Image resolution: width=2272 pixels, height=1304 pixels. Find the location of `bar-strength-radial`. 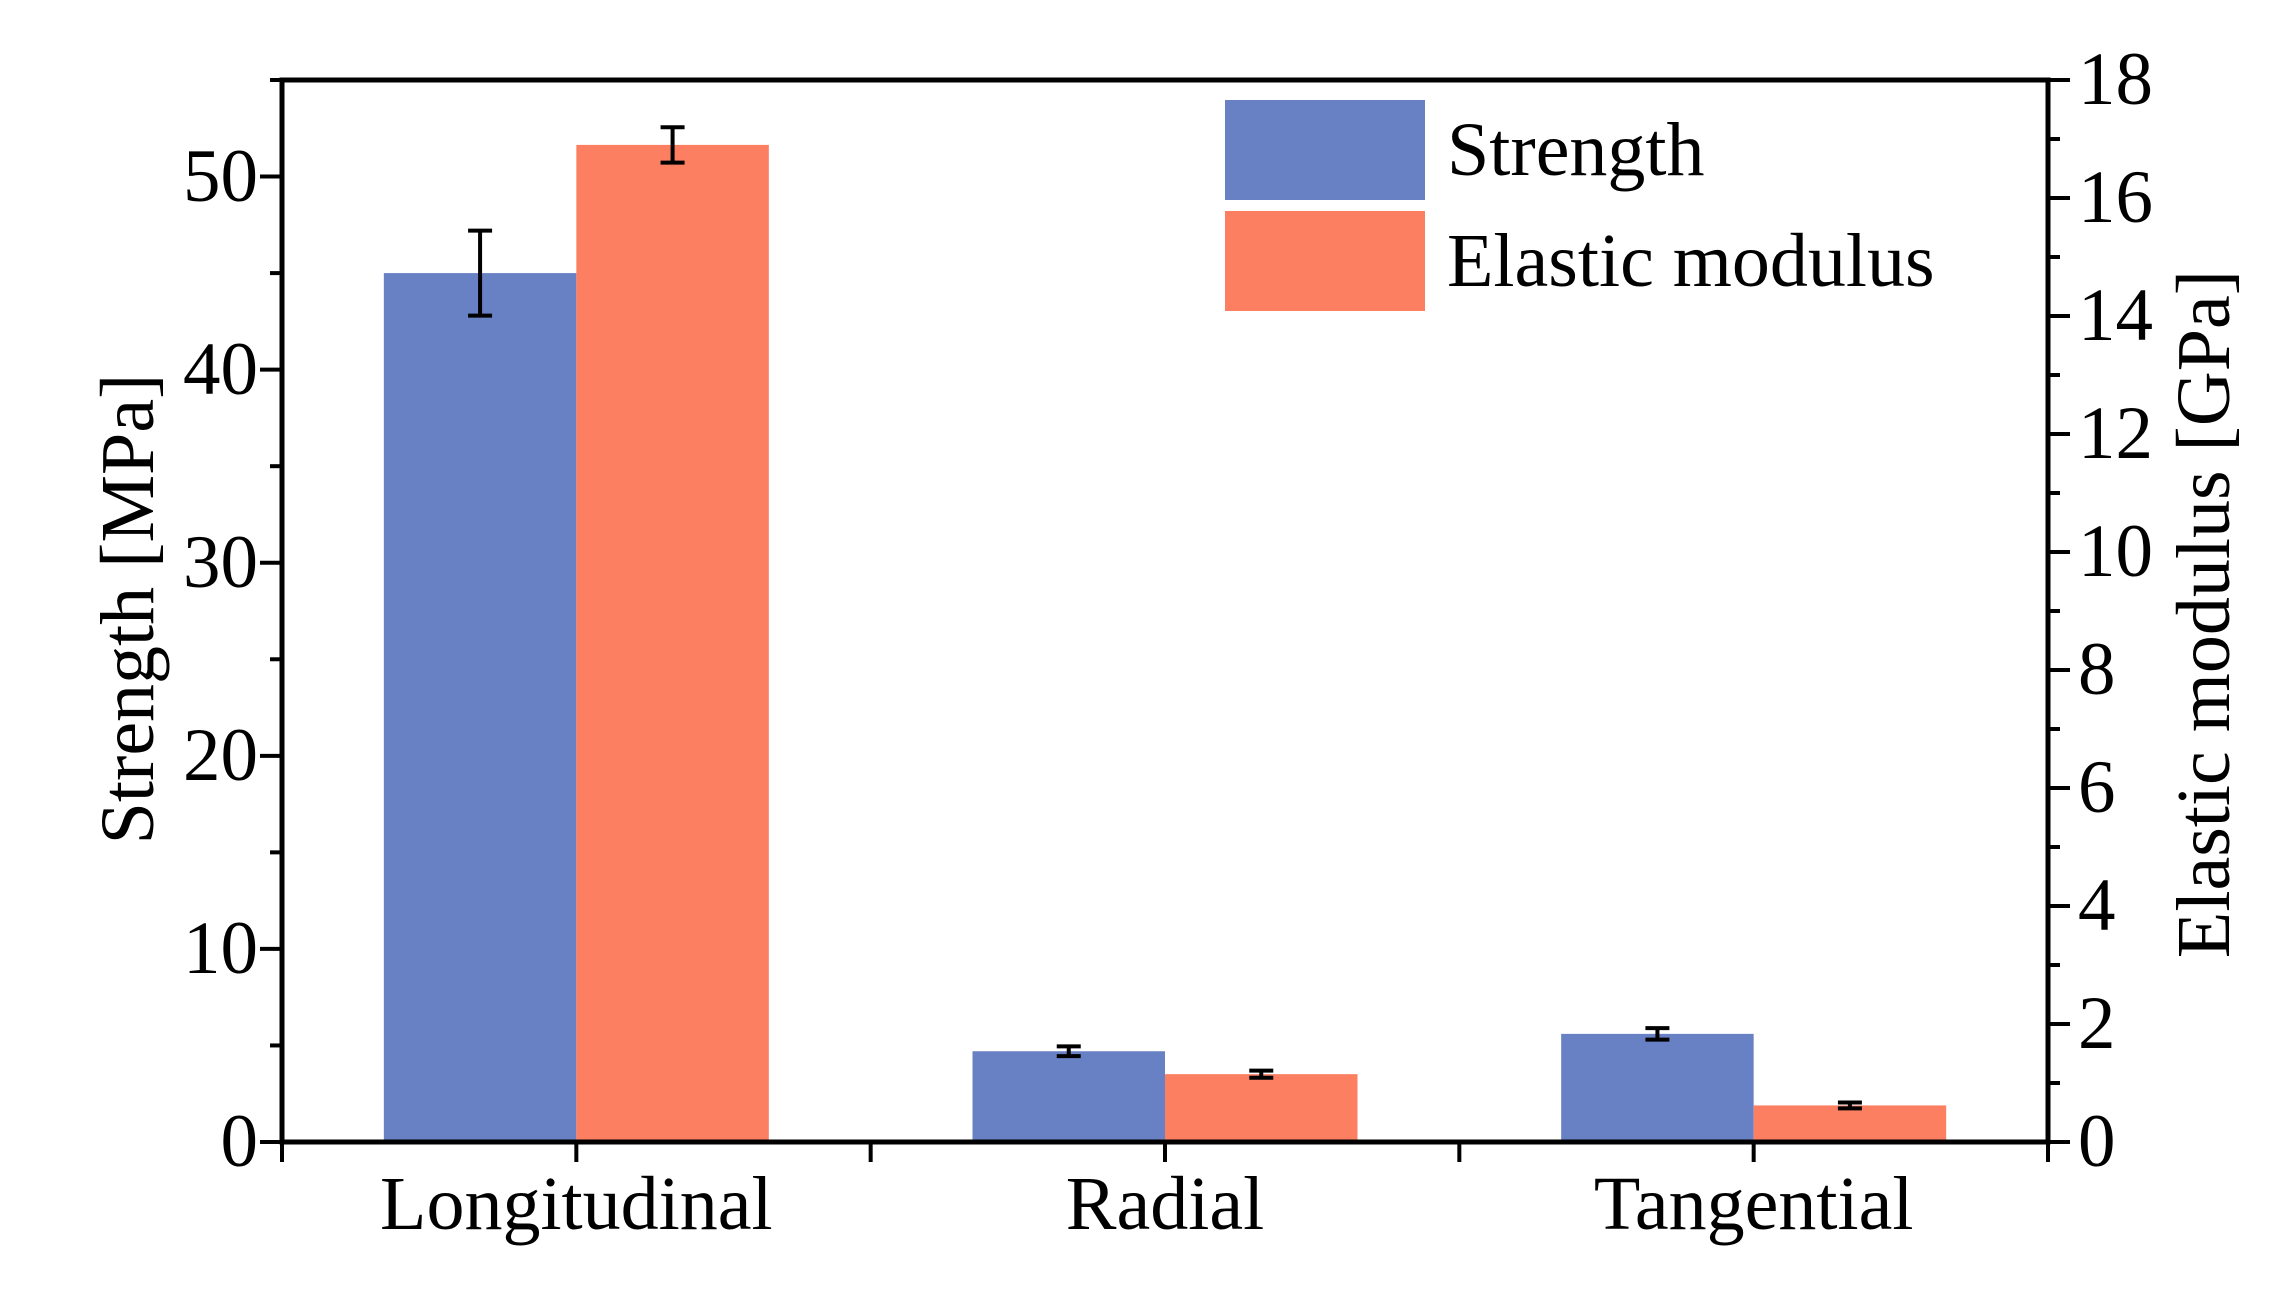

bar-strength-radial is located at coordinates (1068, 1096).